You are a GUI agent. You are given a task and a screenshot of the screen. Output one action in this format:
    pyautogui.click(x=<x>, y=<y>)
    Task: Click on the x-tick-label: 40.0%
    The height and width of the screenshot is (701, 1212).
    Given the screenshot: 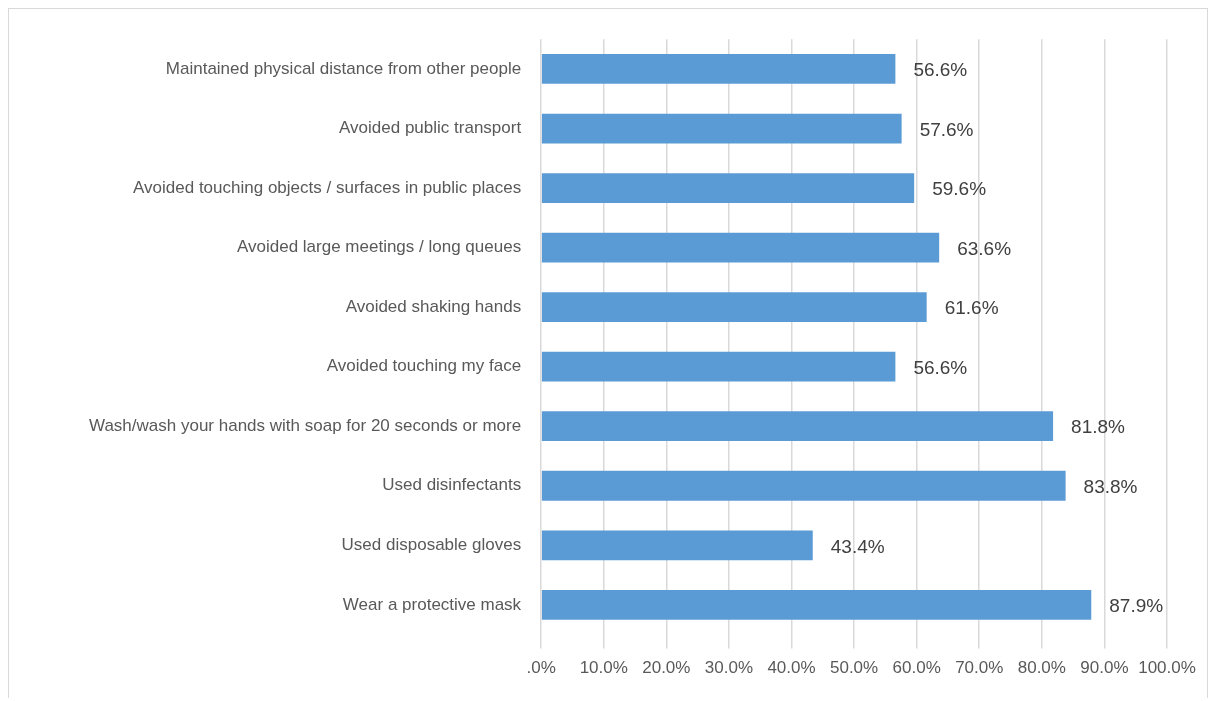 What is the action you would take?
    pyautogui.click(x=791, y=668)
    